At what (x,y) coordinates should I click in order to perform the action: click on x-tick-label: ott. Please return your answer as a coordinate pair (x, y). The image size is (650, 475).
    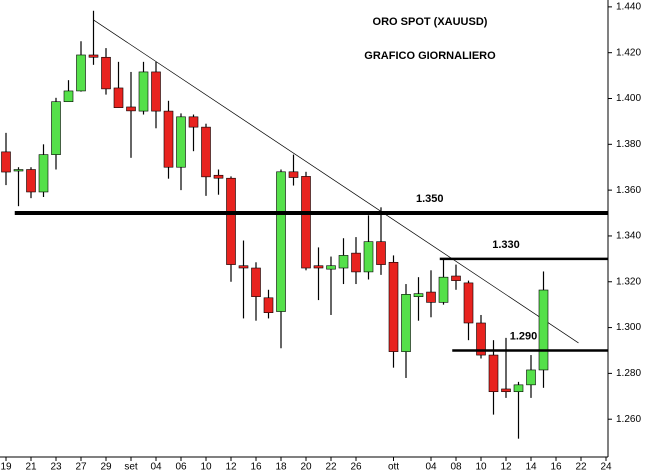
    Looking at the image, I should click on (393, 467).